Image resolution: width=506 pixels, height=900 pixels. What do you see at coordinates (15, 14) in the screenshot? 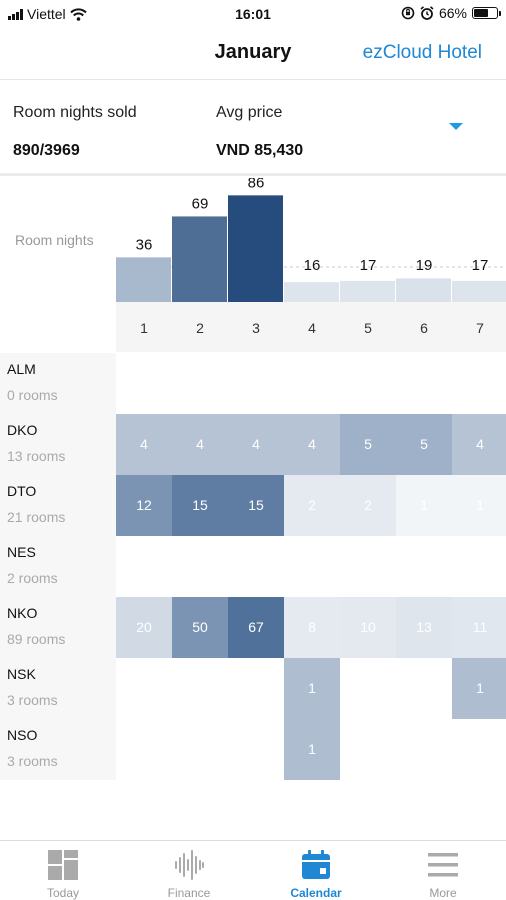
I see `signal-icon` at bounding box center [15, 14].